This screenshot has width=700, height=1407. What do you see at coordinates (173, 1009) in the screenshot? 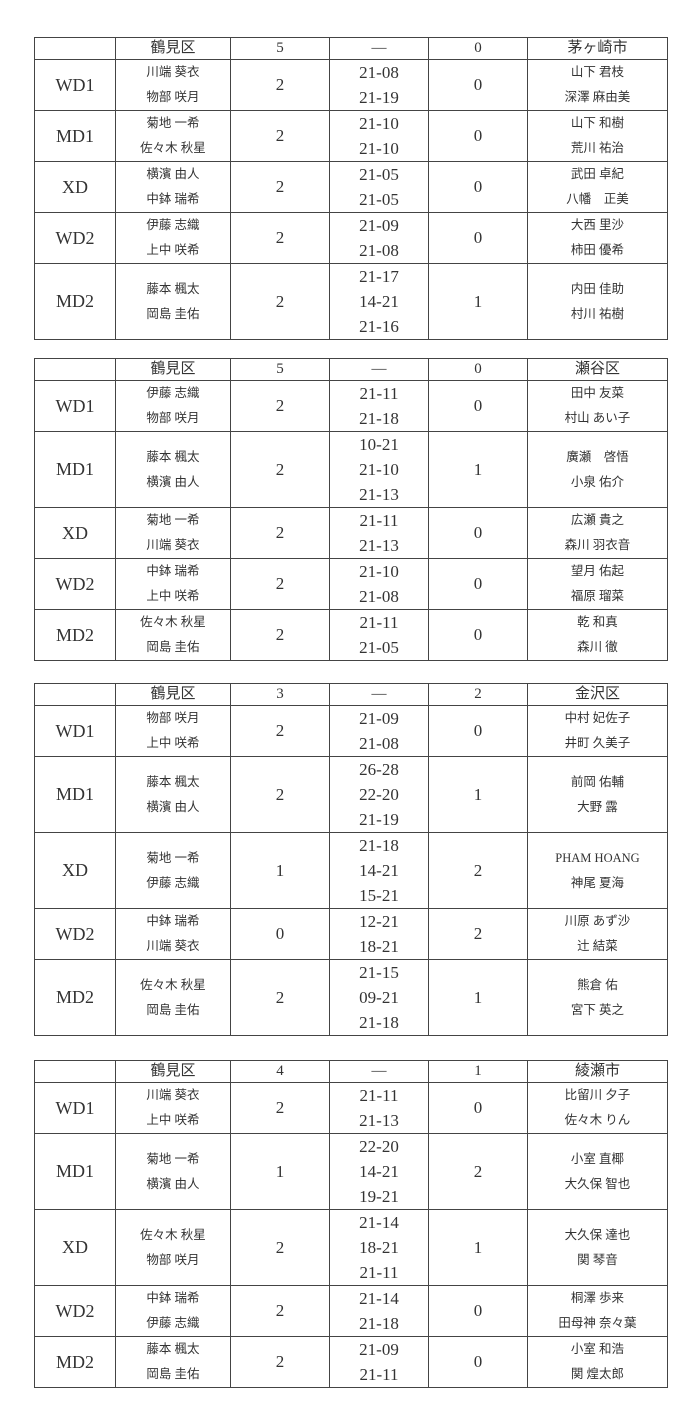
I see `player-name: 岡島 圭佑` at bounding box center [173, 1009].